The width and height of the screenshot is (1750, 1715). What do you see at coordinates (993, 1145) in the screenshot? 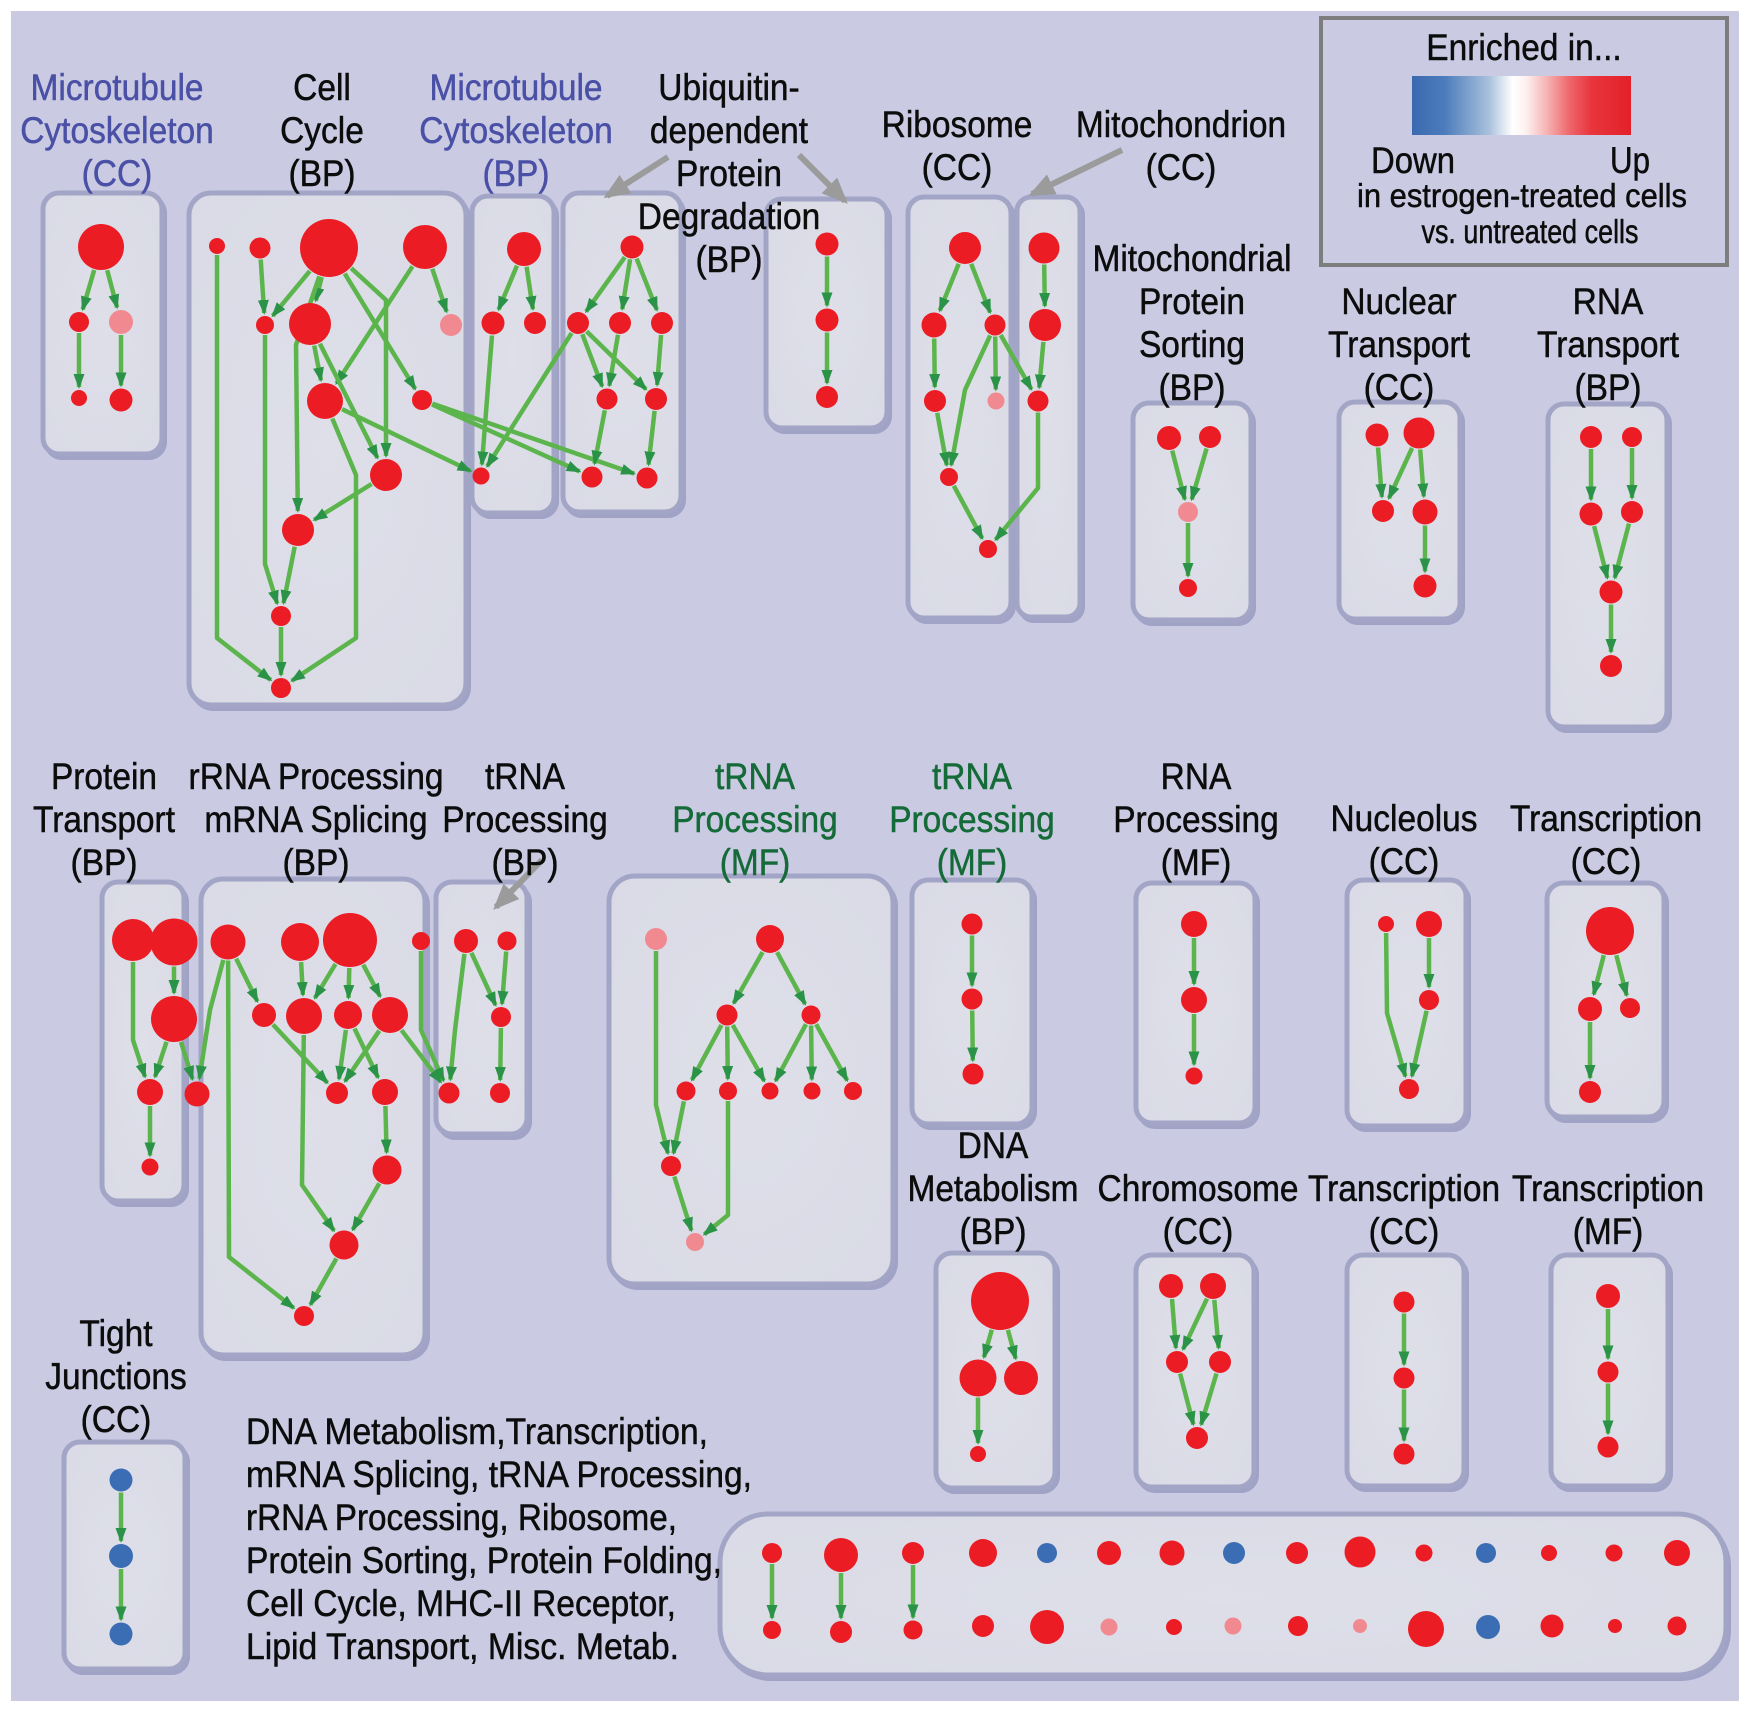
I see `svg-text: DNA` at bounding box center [993, 1145].